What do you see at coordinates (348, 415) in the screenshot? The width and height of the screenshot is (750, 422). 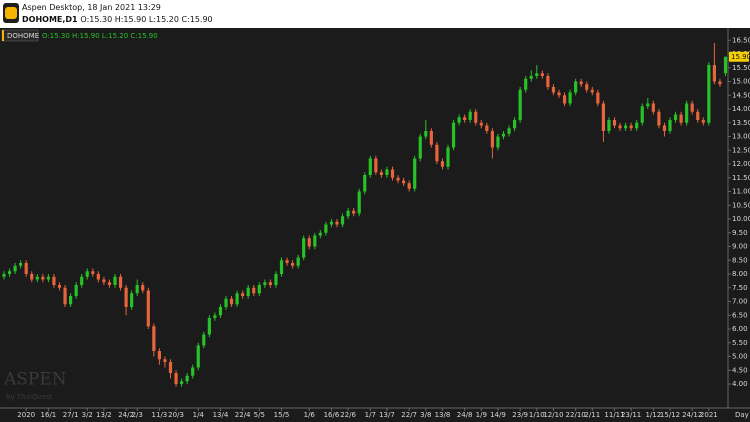 I see `x-tick-label: 22/6` at bounding box center [348, 415].